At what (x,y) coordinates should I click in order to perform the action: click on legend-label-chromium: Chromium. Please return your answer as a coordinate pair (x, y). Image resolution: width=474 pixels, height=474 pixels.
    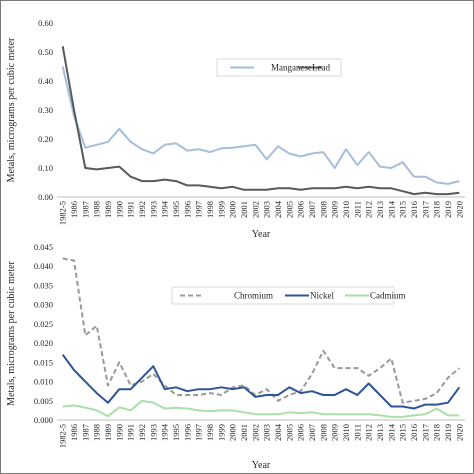
    Looking at the image, I should click on (253, 296).